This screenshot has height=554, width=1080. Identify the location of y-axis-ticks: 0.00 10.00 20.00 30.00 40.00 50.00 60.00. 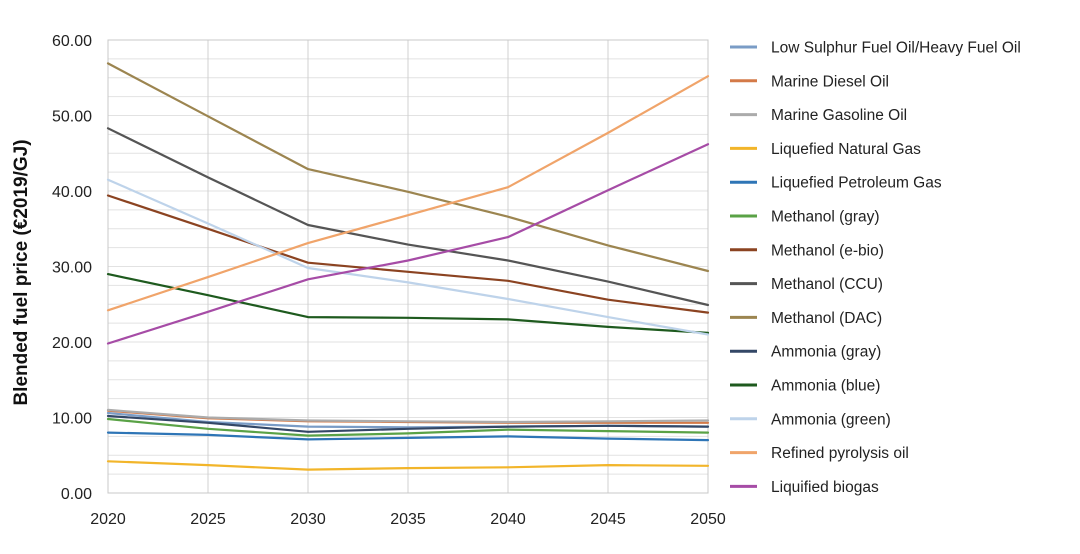
(72, 268).